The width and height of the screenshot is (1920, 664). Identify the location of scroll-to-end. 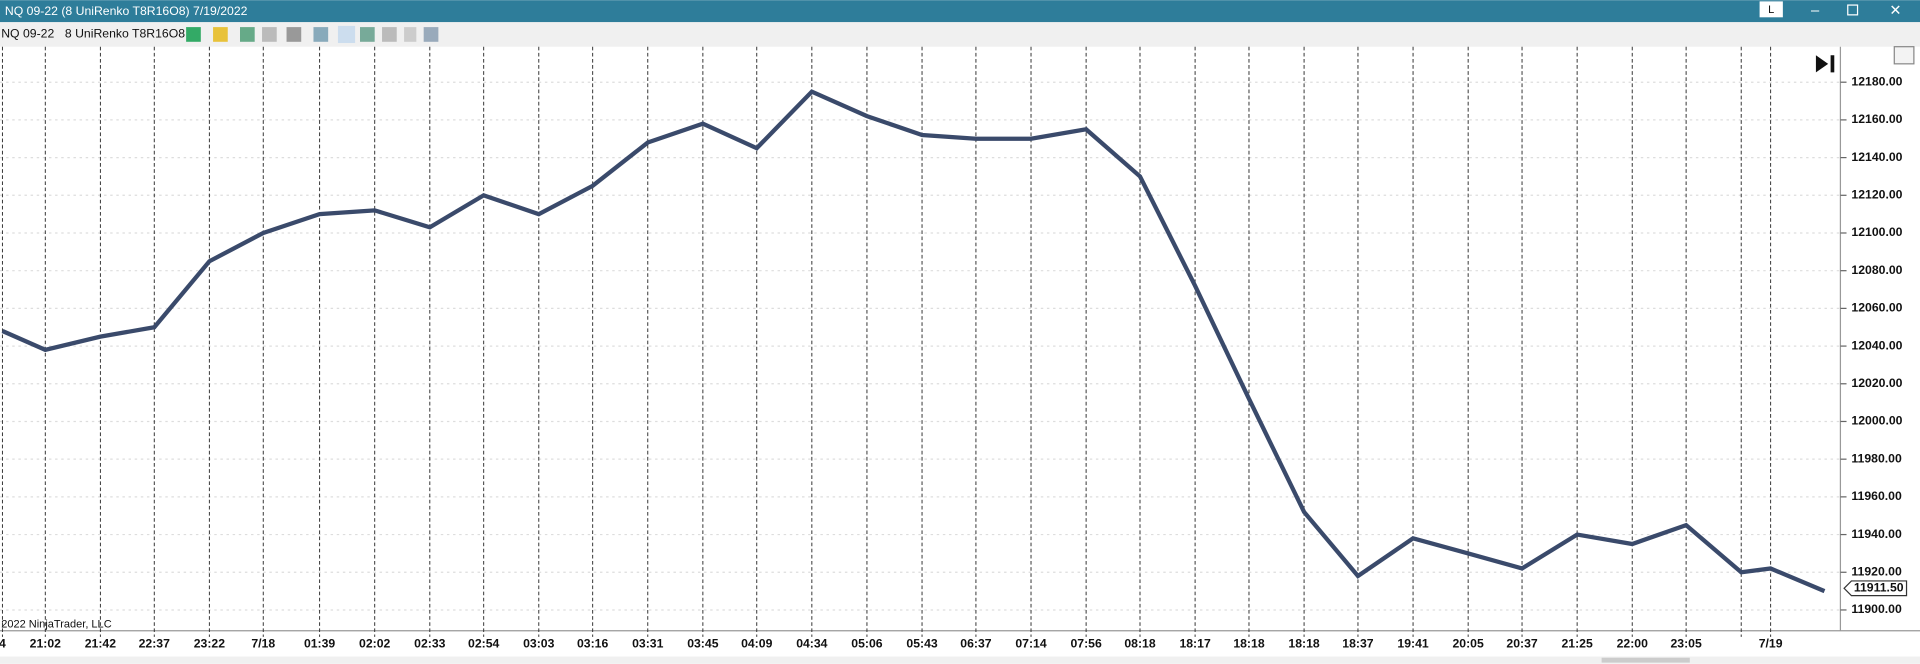
(1825, 64).